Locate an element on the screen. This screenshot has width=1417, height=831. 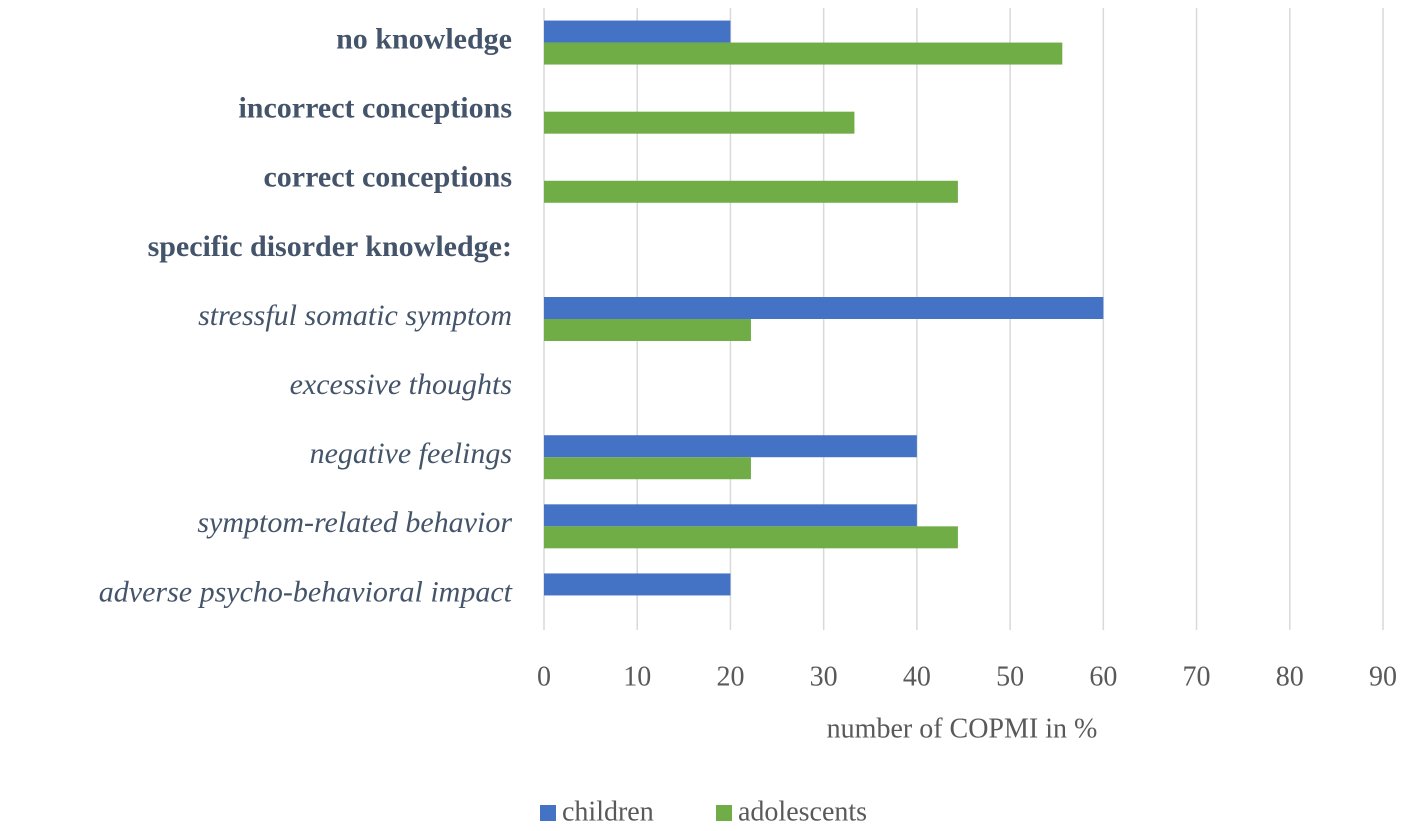
x-tick-label: 0 is located at coordinates (544, 676).